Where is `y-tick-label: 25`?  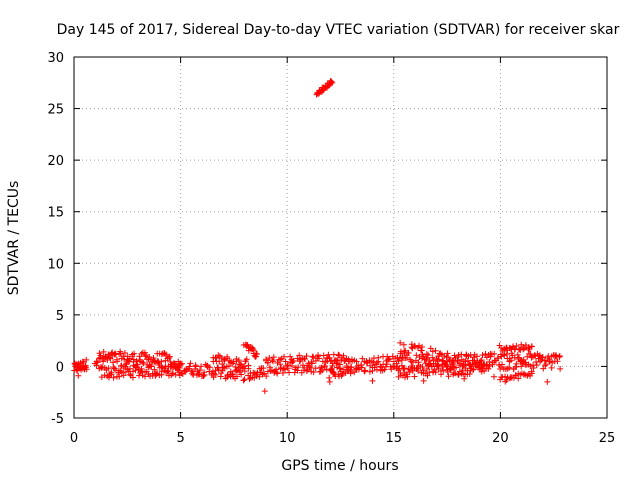
y-tick-label: 25 is located at coordinates (55, 110).